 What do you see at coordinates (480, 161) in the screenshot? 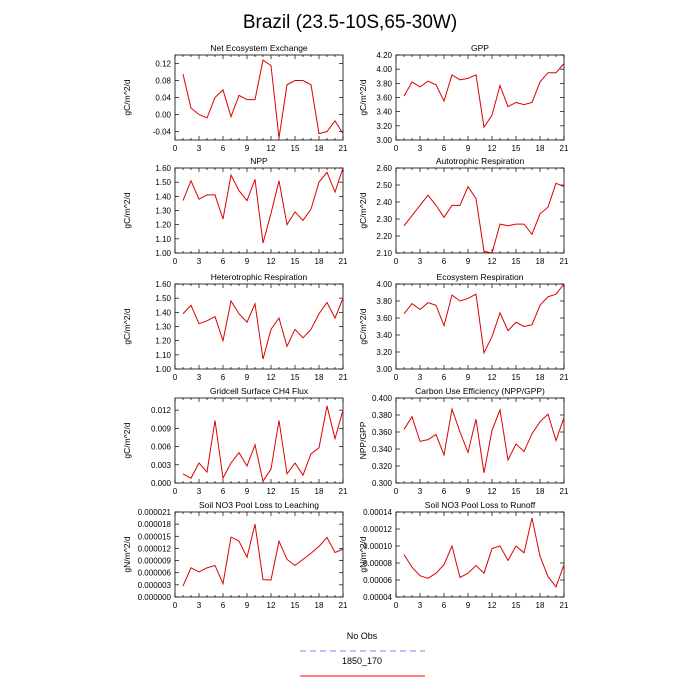
I see `panel-title: Autotrophic Respiration` at bounding box center [480, 161].